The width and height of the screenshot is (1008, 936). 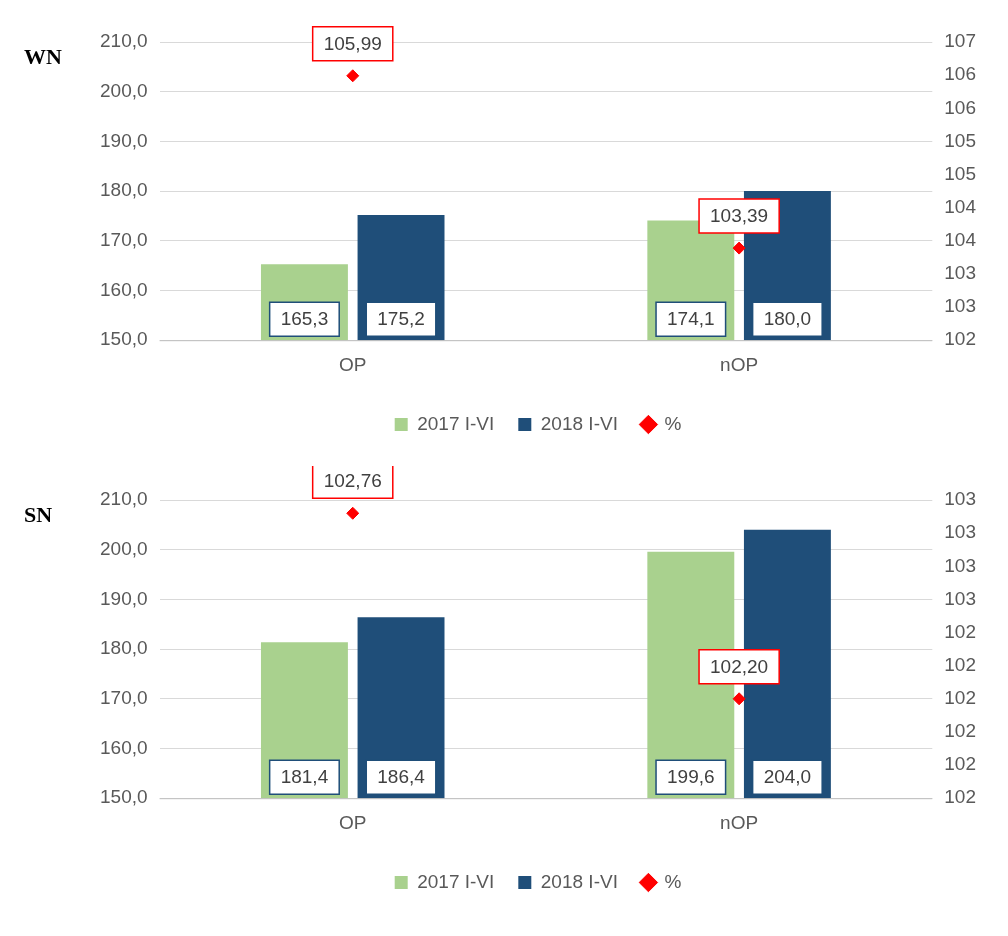 What do you see at coordinates (401, 319) in the screenshot?
I see `data-label: 175,2` at bounding box center [401, 319].